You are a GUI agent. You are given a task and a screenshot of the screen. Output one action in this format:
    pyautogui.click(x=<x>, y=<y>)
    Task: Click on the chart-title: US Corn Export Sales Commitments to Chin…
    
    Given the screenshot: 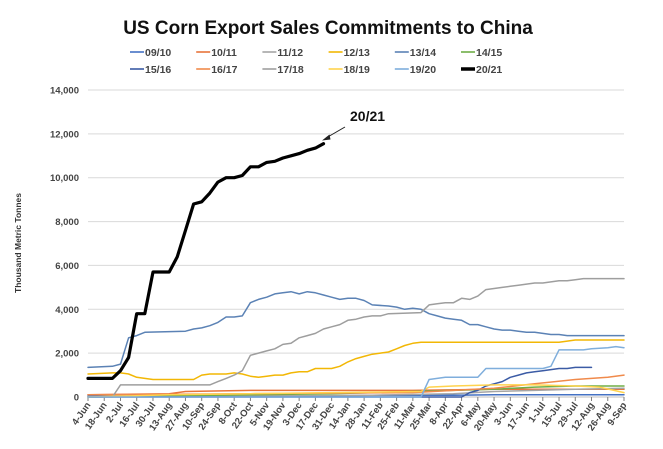 What is the action you would take?
    pyautogui.click(x=328, y=28)
    